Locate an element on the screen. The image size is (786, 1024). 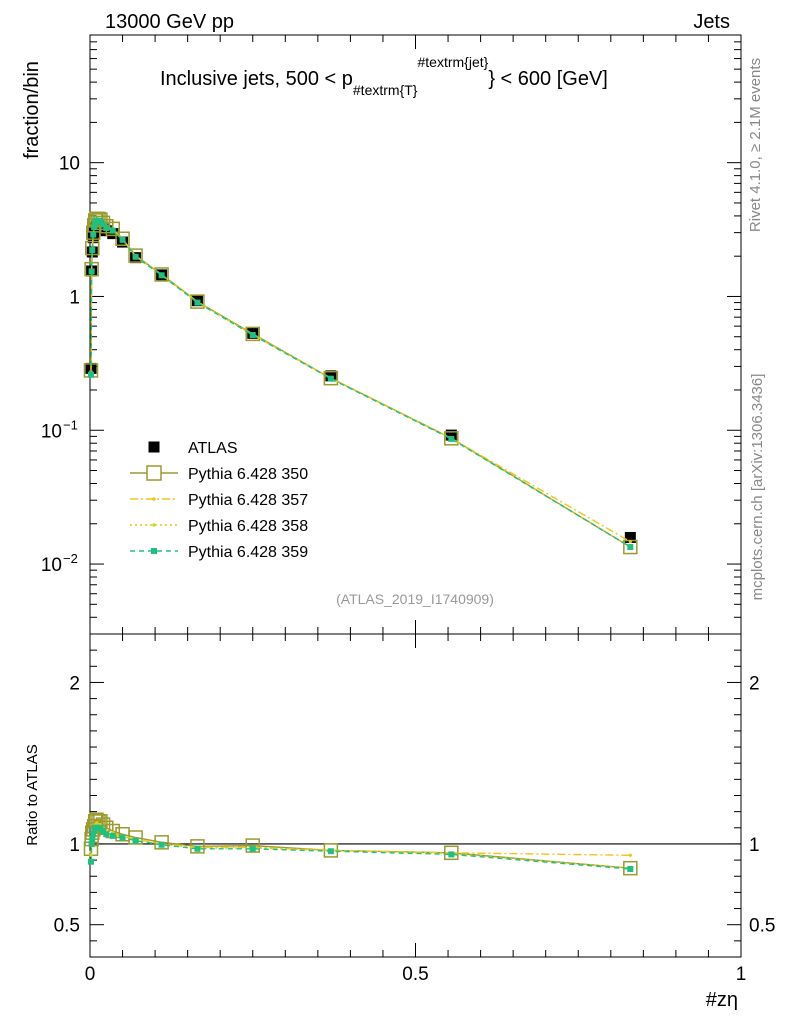
legend-entry-label: Pythia 6.428 357 is located at coordinates (248, 500).